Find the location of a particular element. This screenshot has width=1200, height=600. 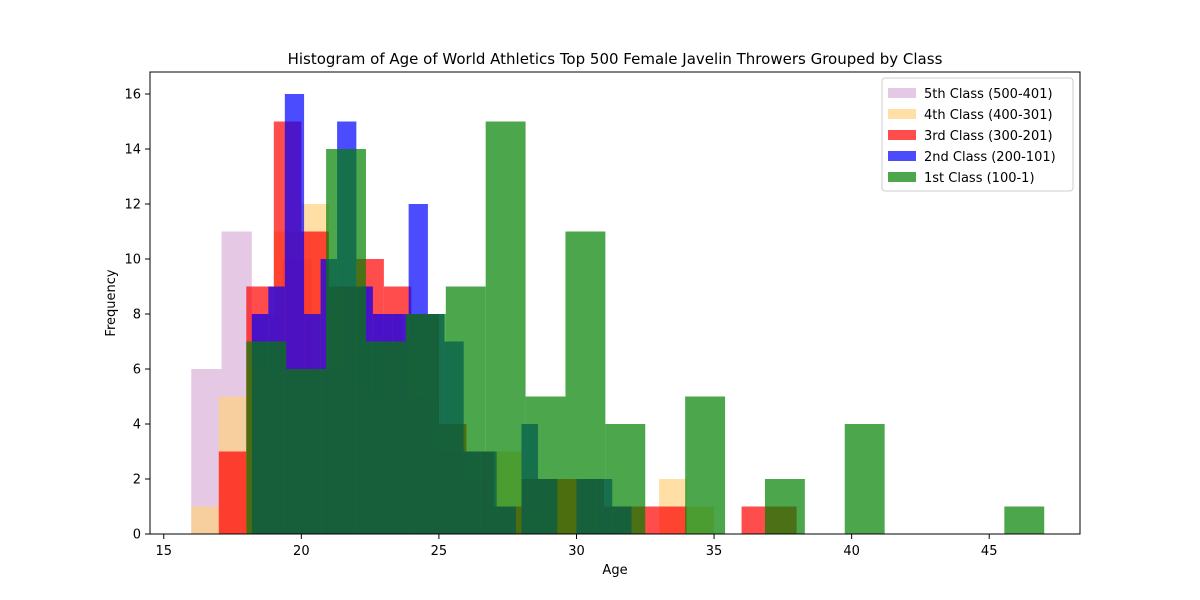

x-tick-label: 40 is located at coordinates (851, 551).